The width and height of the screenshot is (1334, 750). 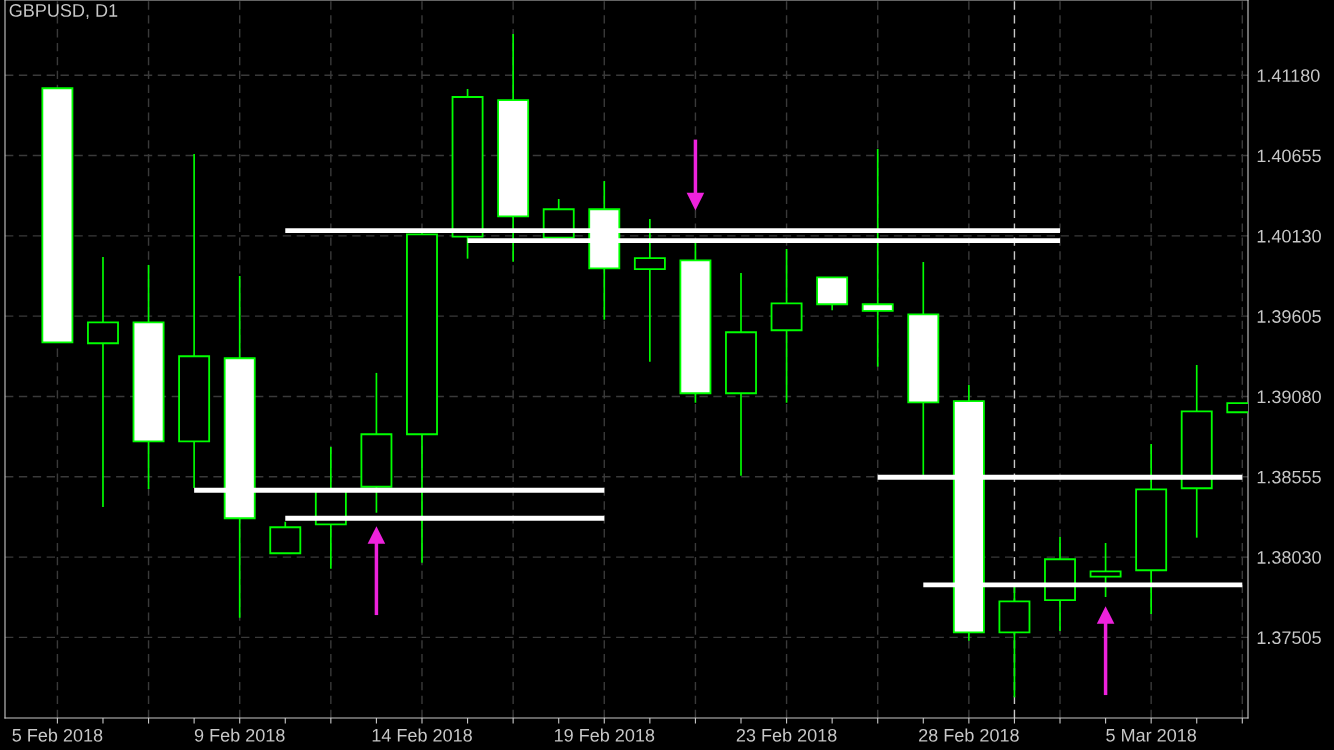 I want to click on x-tick-label: 5 Feb 2018, so click(x=57, y=735).